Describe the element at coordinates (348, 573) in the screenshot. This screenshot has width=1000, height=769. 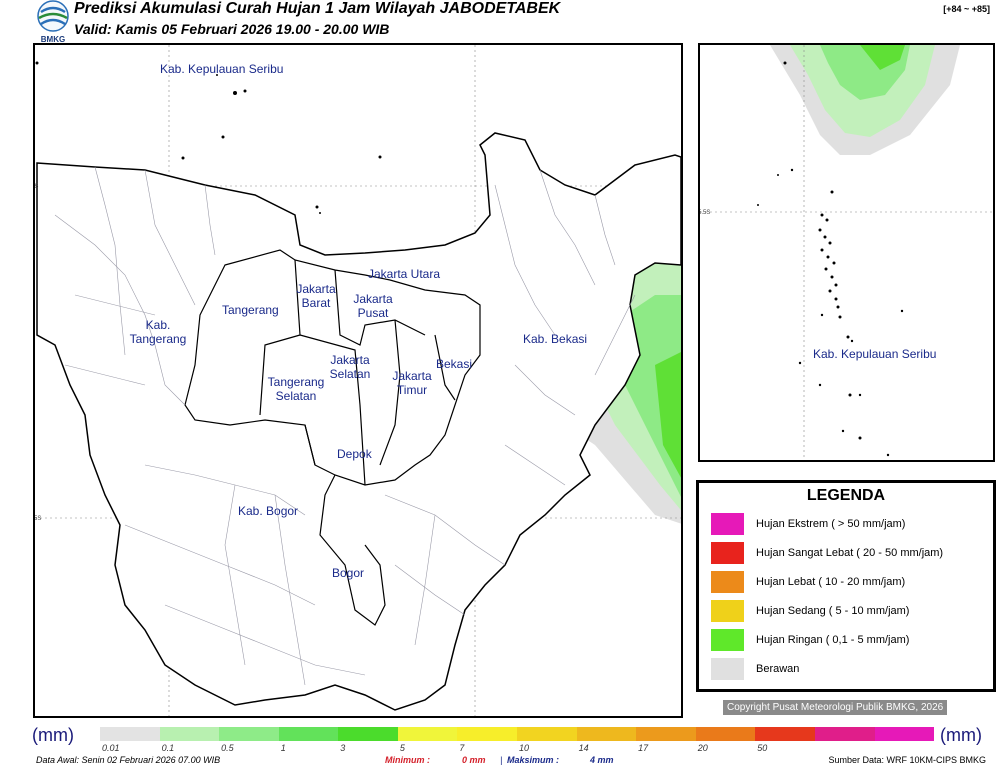
I see `place-bogor: Bogor` at that location.